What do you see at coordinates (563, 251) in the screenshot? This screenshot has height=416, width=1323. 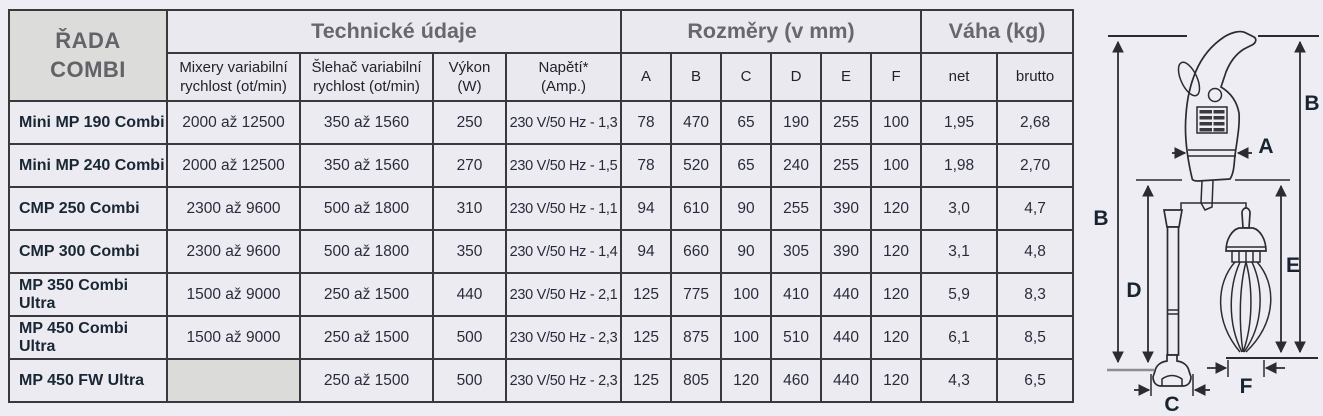 I see `voltage-cell: 230 V/50 Hz - 1,4` at bounding box center [563, 251].